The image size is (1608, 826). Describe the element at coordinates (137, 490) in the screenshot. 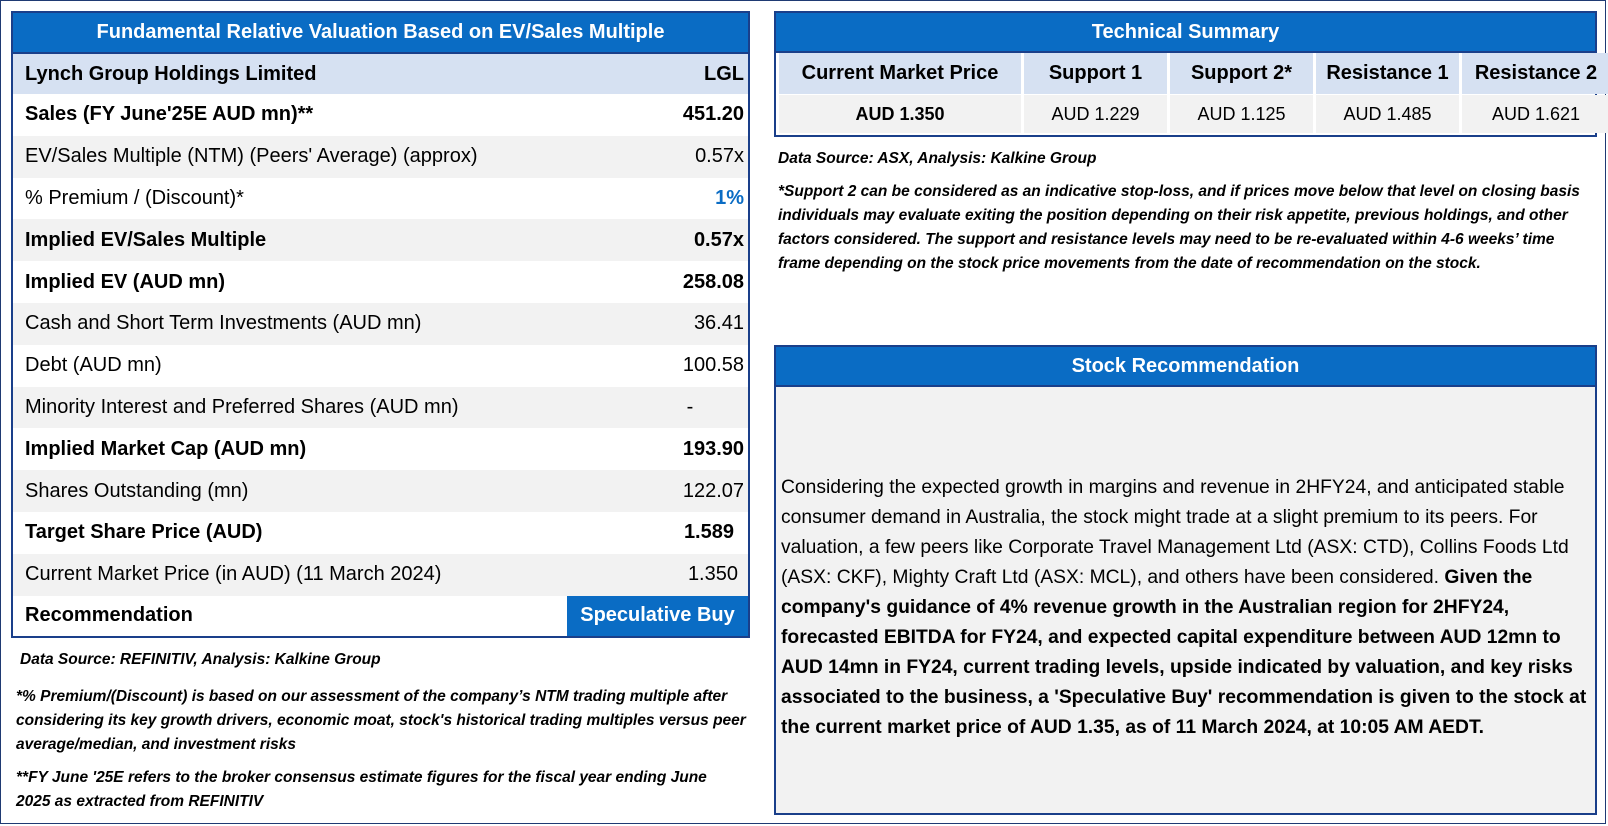

I see `row-label: Shares Outstanding (mn)` at that location.